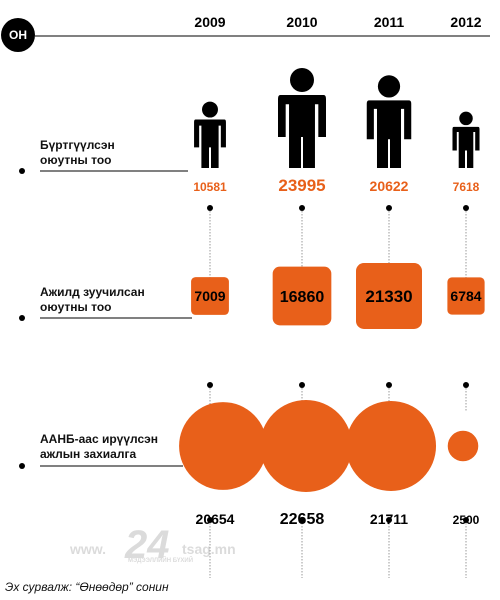  Describe the element at coordinates (215, 519) in the screenshot. I see `orders-value-2009: 20654` at that location.